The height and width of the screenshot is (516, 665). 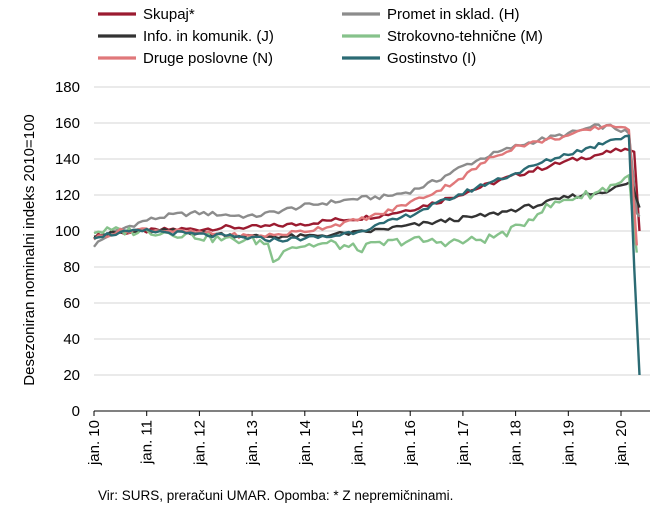 What do you see at coordinates (76, 411) in the screenshot?
I see `y-tick-label: 0` at bounding box center [76, 411].